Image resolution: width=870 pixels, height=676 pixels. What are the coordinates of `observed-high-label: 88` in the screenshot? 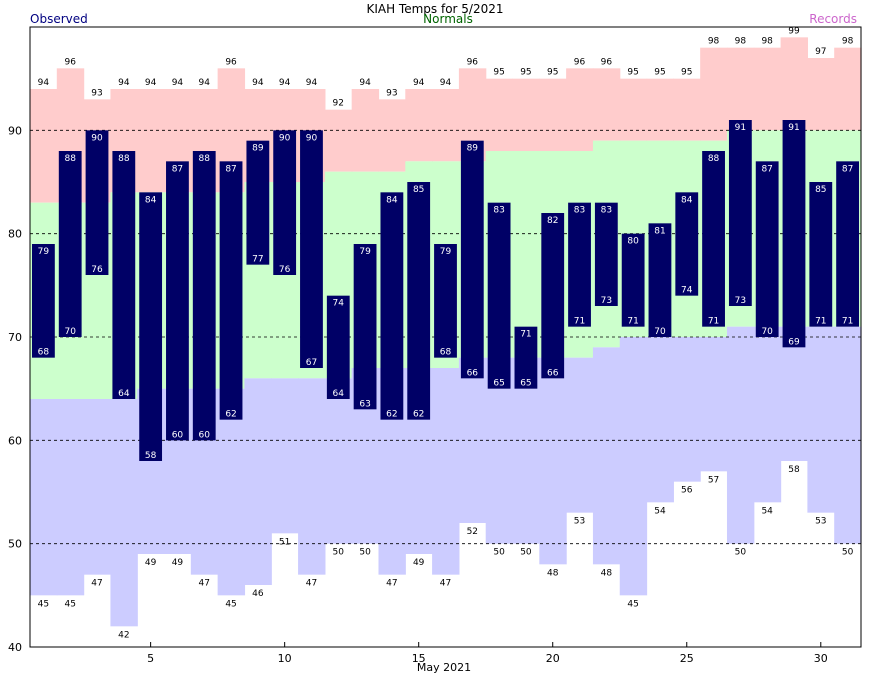 It's located at (714, 159).